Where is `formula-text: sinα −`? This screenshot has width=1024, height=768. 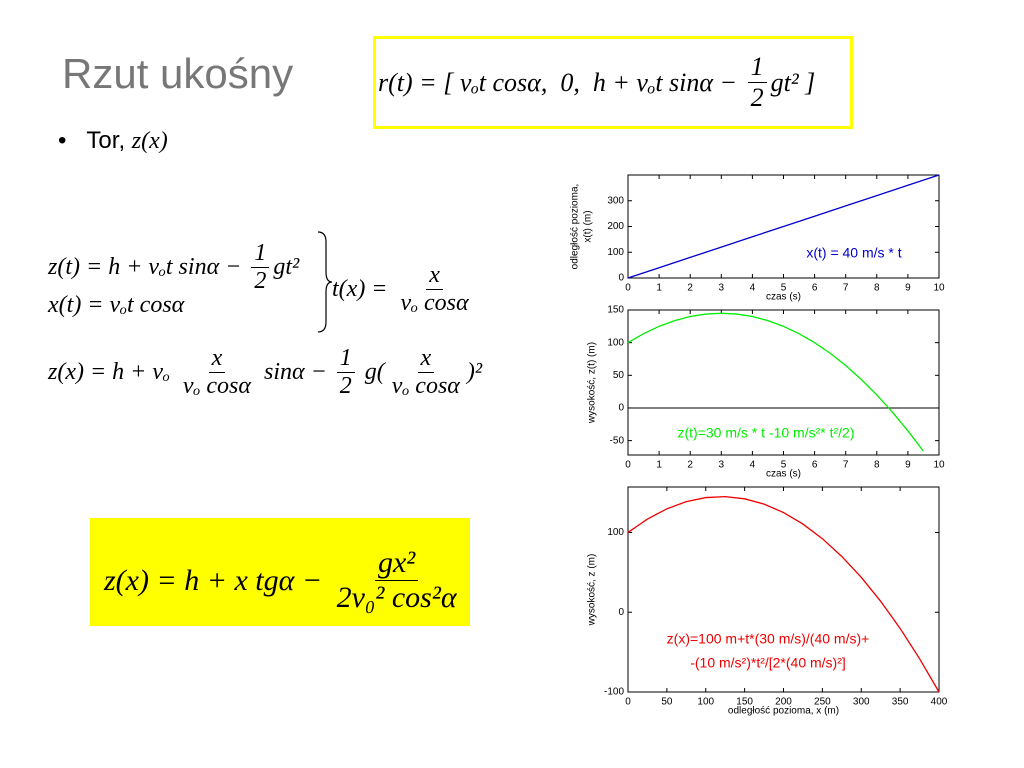
formula-text: sinα − is located at coordinates (295, 372).